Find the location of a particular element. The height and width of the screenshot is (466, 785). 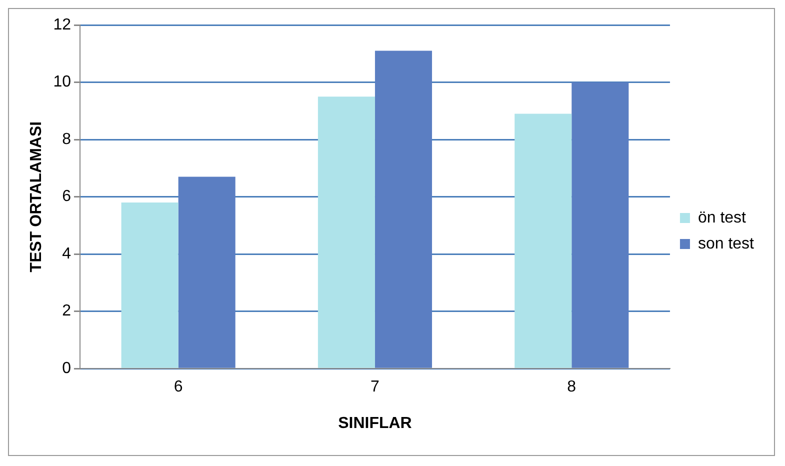

y-tick-label: 4 is located at coordinates (67, 253).